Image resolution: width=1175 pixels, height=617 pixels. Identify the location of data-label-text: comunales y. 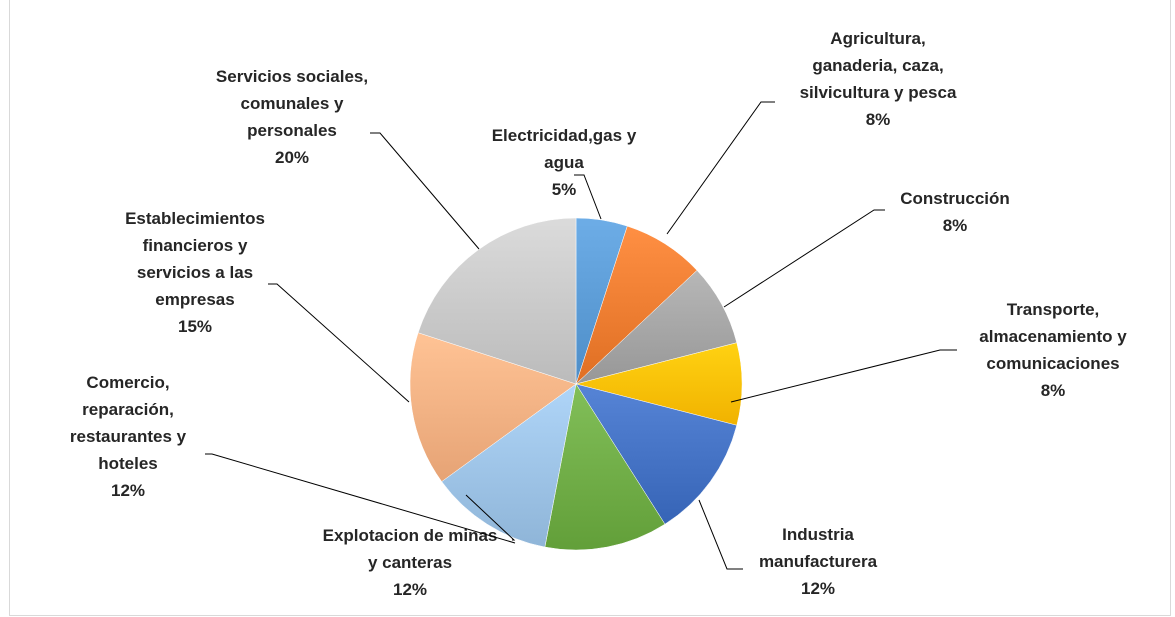
(293, 103).